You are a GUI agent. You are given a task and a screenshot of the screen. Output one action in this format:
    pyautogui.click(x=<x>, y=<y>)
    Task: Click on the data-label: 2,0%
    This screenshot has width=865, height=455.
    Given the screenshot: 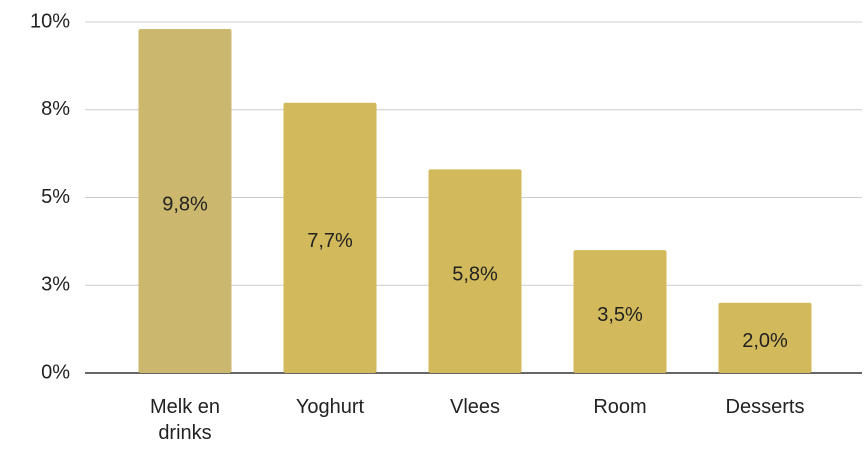 What is the action you would take?
    pyautogui.click(x=765, y=341)
    